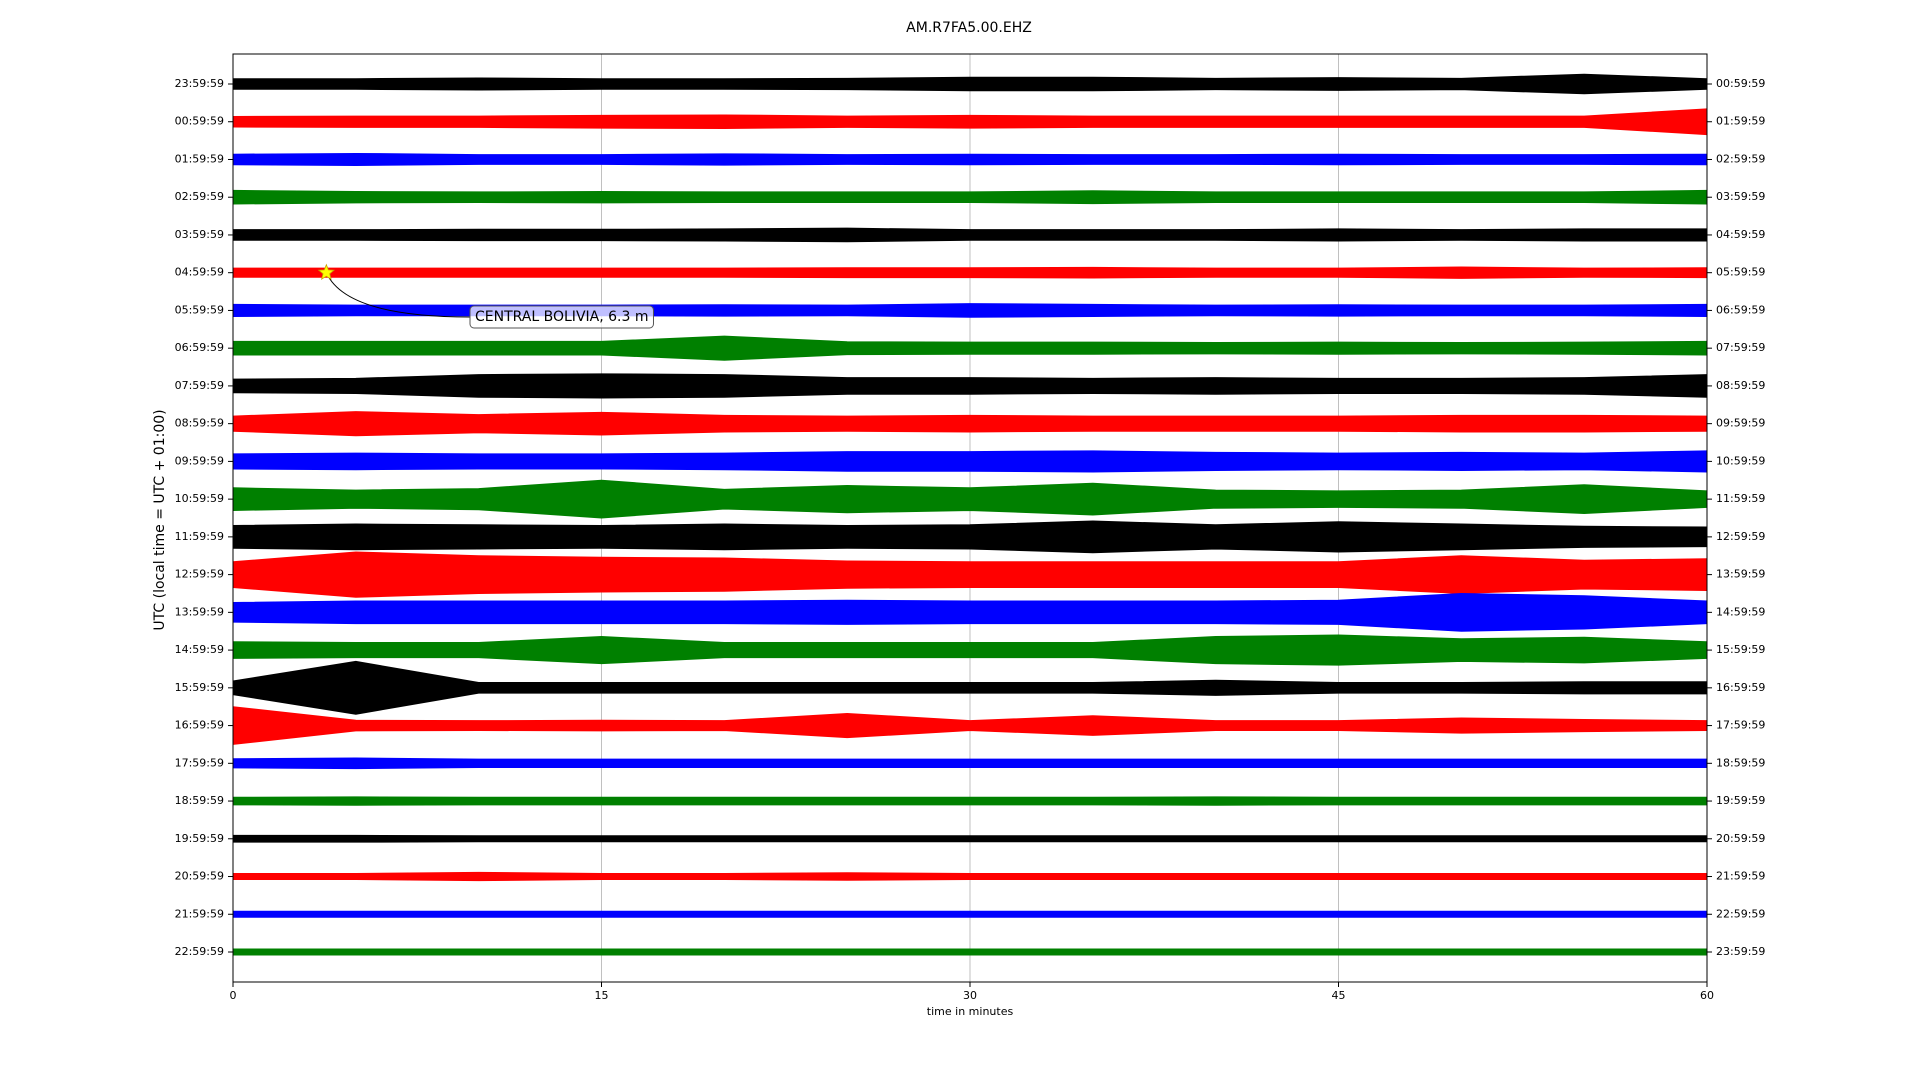 Image resolution: width=1920 pixels, height=1080 pixels. What do you see at coordinates (1740, 385) in the screenshot?
I see `row-label-right: 08:59:59` at bounding box center [1740, 385].